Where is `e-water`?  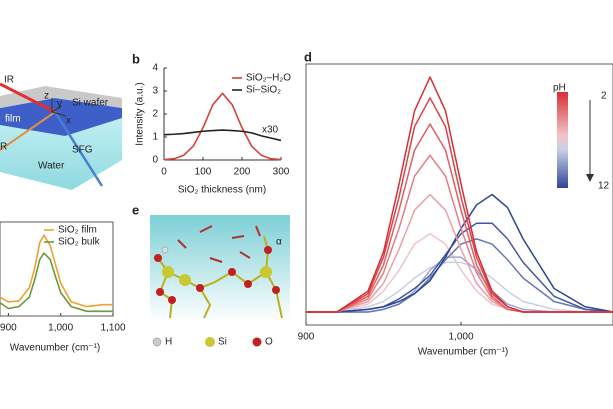
e-water is located at coordinates (219, 244).